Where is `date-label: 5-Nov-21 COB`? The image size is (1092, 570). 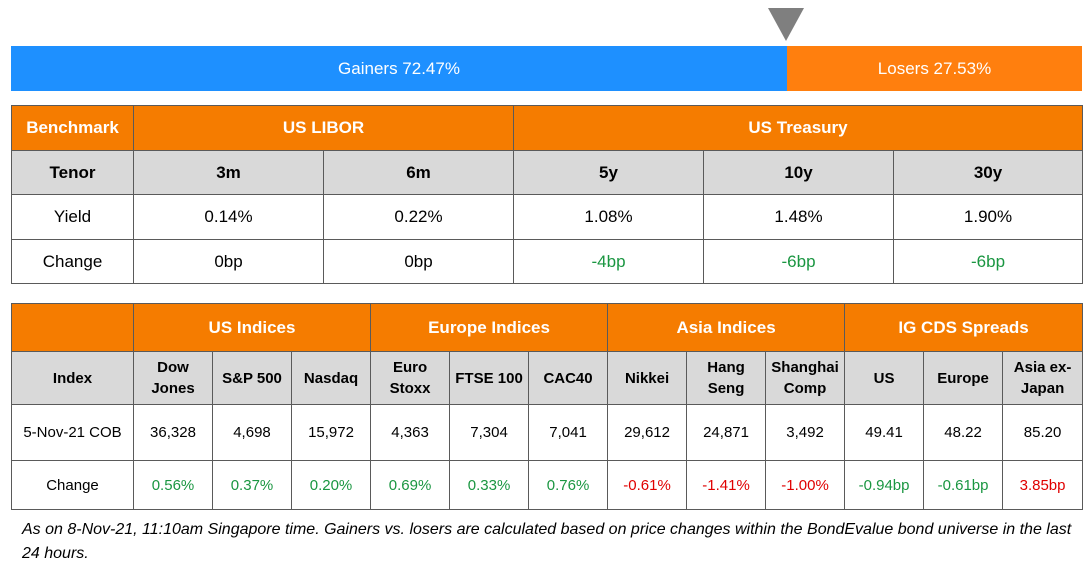
date-label: 5-Nov-21 COB is located at coordinates (72, 432).